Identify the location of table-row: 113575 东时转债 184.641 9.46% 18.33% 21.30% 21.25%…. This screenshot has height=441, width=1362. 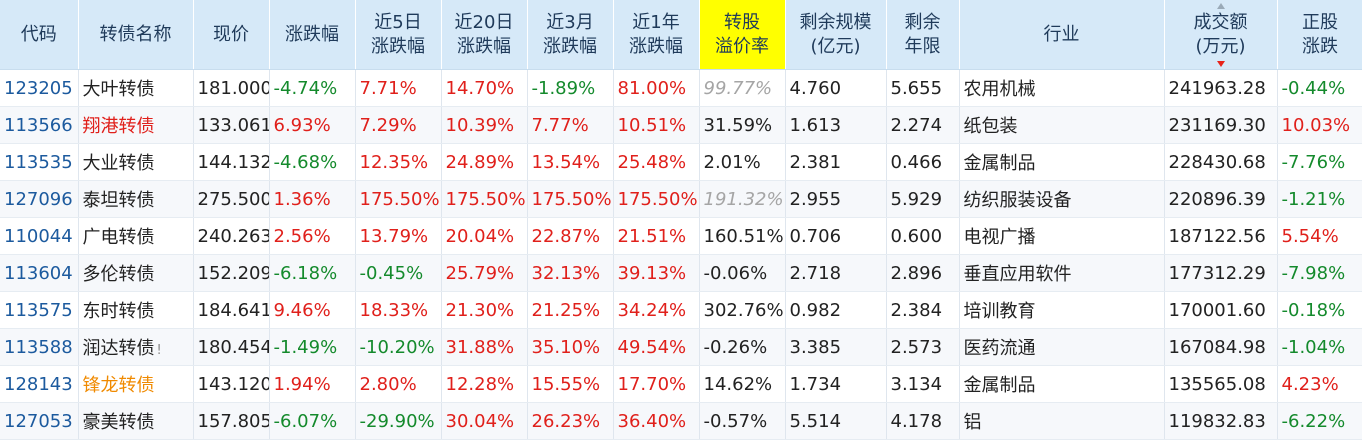
(681, 310).